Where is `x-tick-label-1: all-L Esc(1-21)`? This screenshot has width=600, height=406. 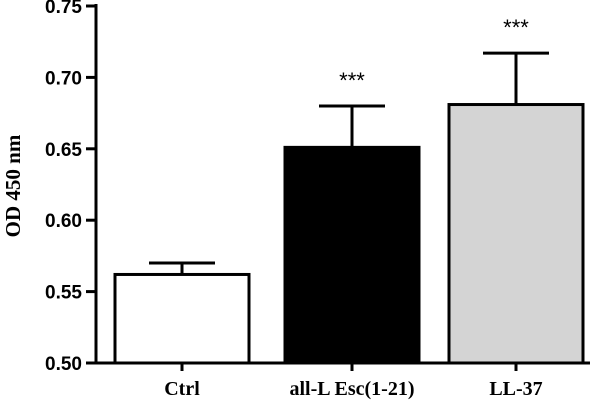 x-tick-label-1: all-L Esc(1-21) is located at coordinates (352, 389).